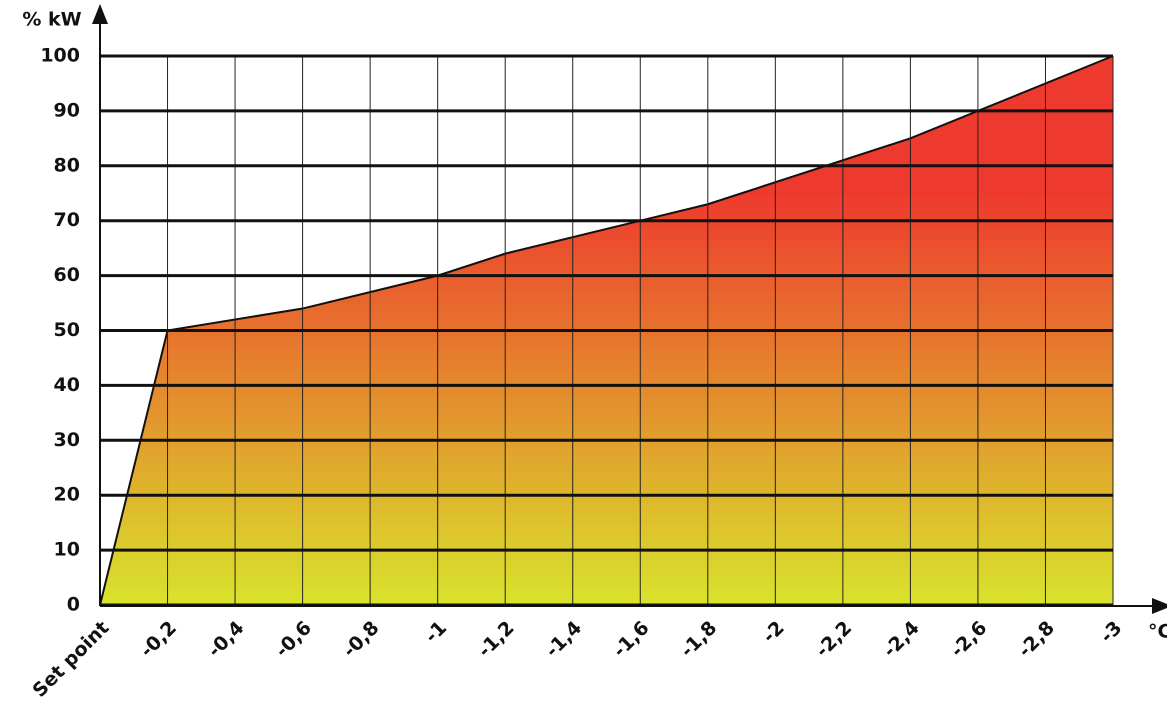 This screenshot has height=716, width=1167. I want to click on y-tick-label: 0, so click(73, 605).